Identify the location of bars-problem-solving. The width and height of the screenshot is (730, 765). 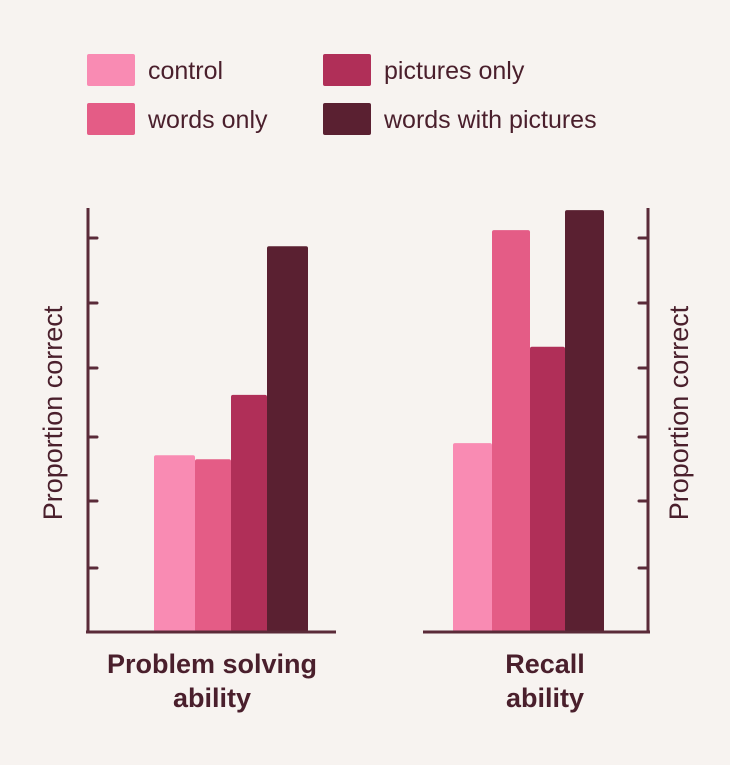
(231, 439).